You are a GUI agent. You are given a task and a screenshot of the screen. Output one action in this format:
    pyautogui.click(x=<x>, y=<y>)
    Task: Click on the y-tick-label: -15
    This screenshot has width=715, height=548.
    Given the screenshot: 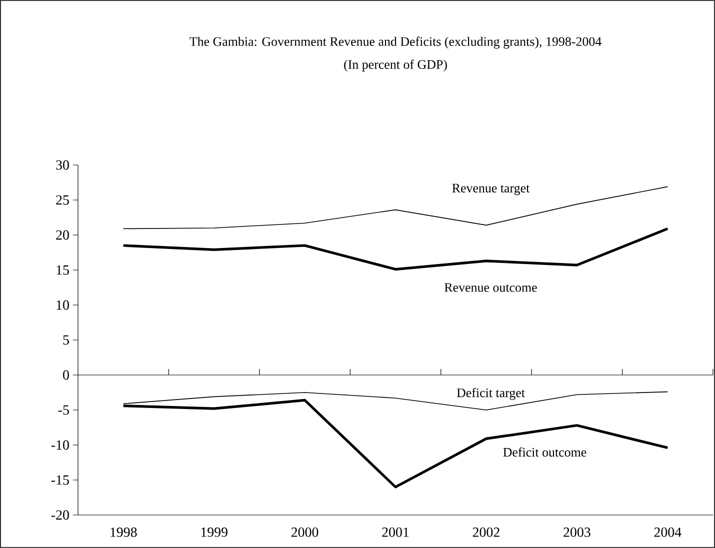 What is the action you would take?
    pyautogui.click(x=60, y=480)
    